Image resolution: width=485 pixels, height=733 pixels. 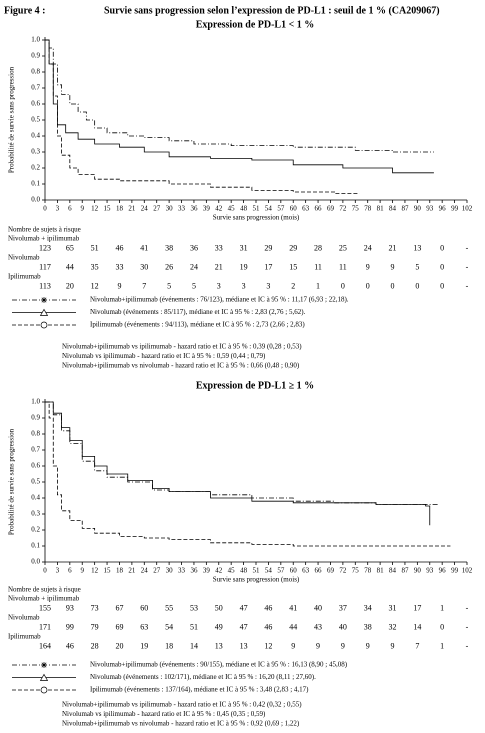 I want to click on y-tick-label: 0.9, so click(x=35, y=56).